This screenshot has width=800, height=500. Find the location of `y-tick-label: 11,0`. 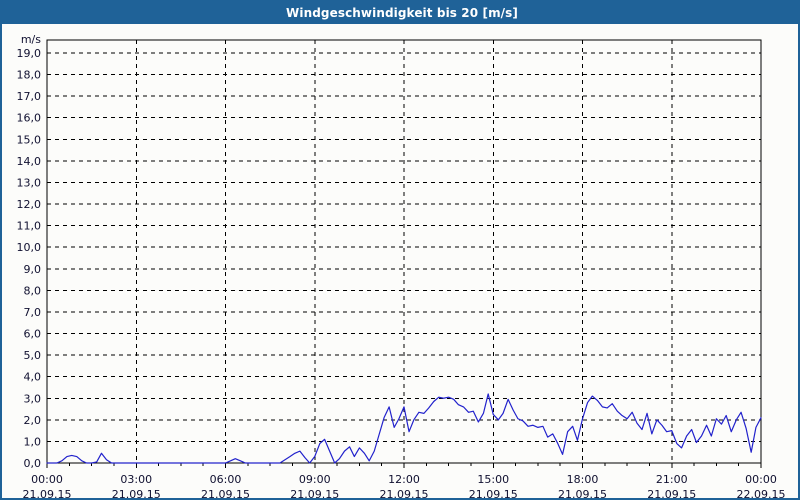

y-tick-label: 11,0 is located at coordinates (29, 226).